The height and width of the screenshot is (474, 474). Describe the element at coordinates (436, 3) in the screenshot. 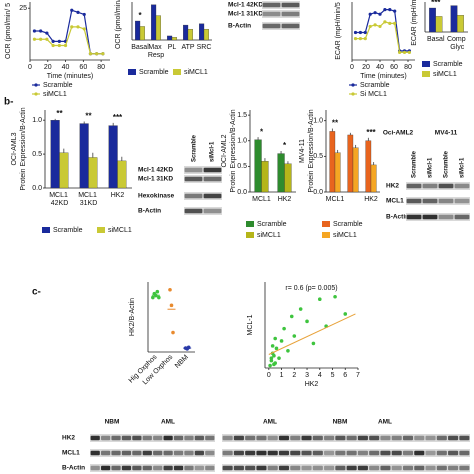

I see `significance: ***` at that location.